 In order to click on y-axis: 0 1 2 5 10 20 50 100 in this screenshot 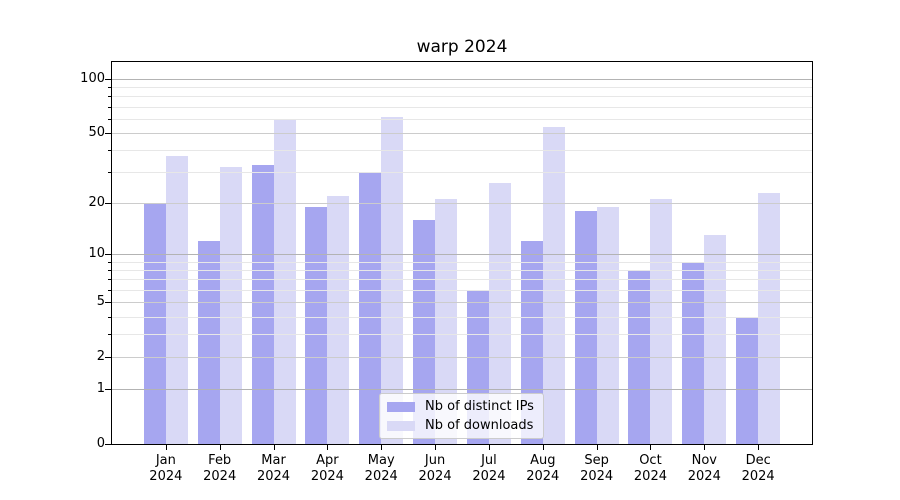, I will do `click(52, 256)`.